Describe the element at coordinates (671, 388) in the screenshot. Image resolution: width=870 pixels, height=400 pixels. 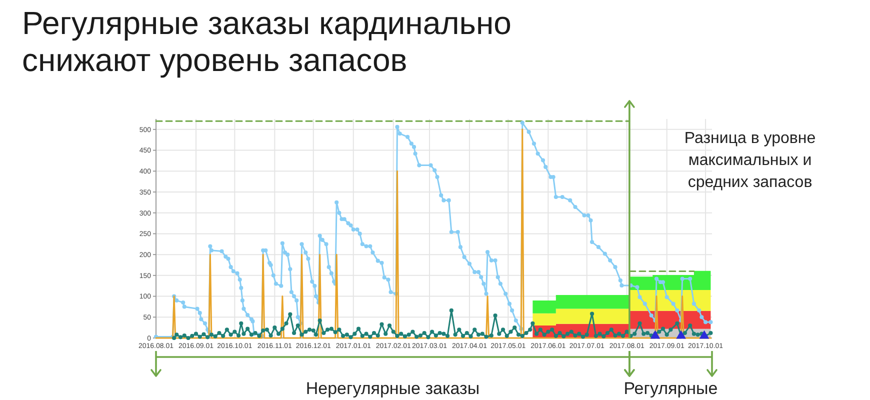
I see `text: Регулярные` at that location.